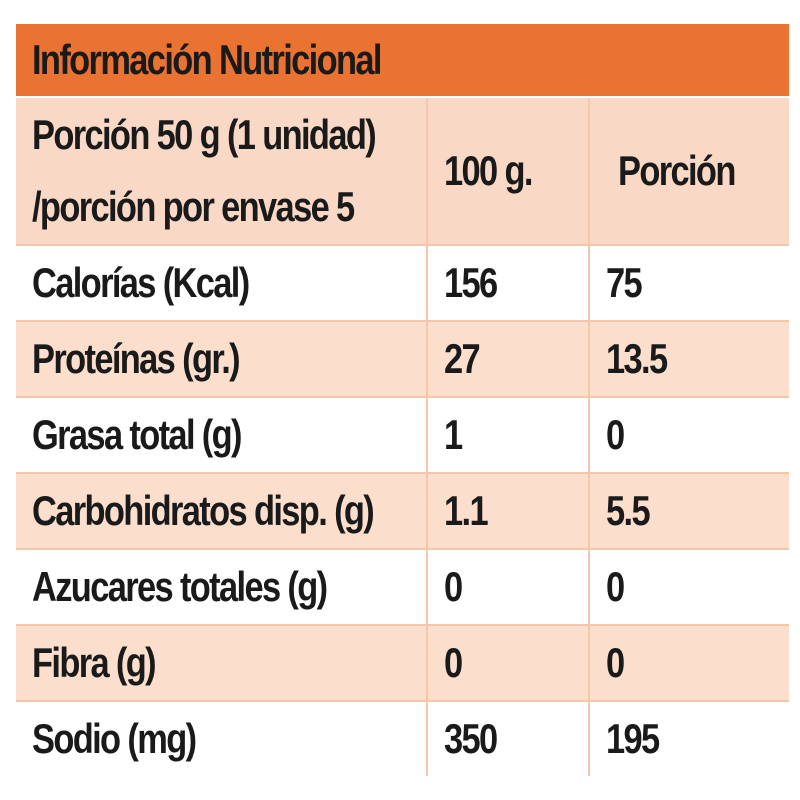 The image size is (800, 800). What do you see at coordinates (507, 282) in the screenshot?
I see `value-per-100g: 156` at bounding box center [507, 282].